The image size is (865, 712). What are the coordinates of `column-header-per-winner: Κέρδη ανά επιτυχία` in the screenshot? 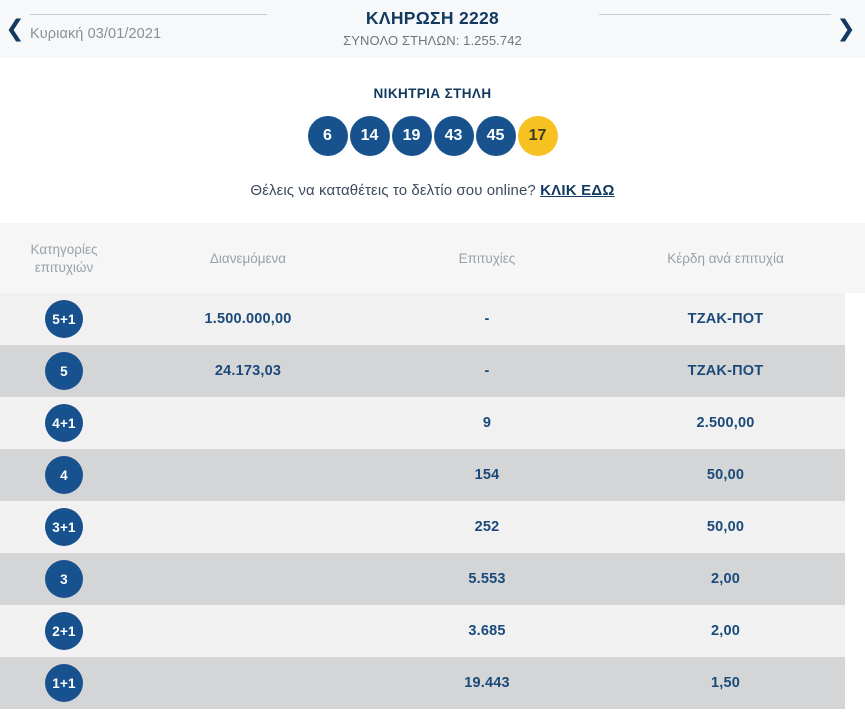 It's located at (725, 258).